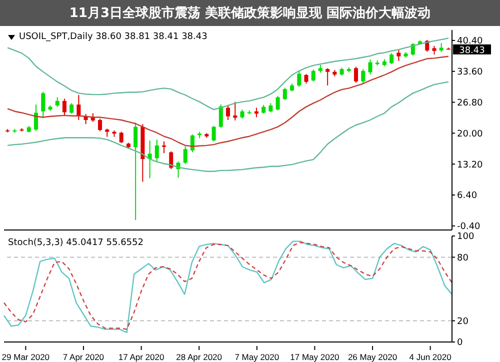 The height and width of the screenshot is (362, 500). I want to click on x-tick-label: 7 May 2020, so click(257, 357).